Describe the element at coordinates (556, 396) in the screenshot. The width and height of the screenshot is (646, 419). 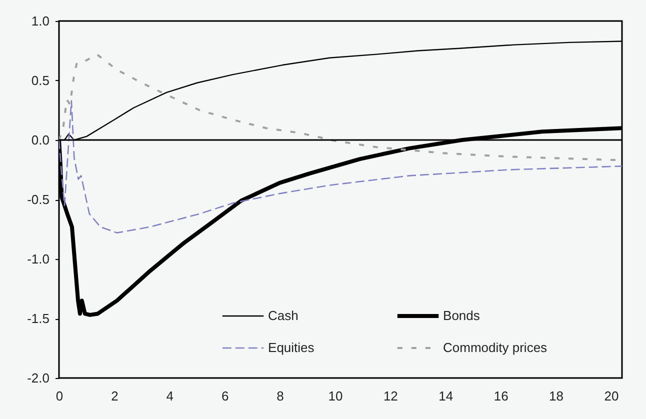
I see `x-tick-label: 18` at that location.